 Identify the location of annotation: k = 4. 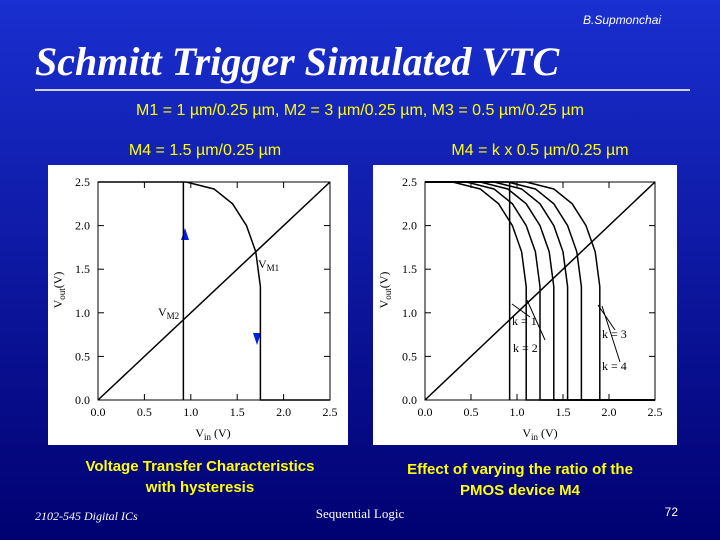
(614, 366).